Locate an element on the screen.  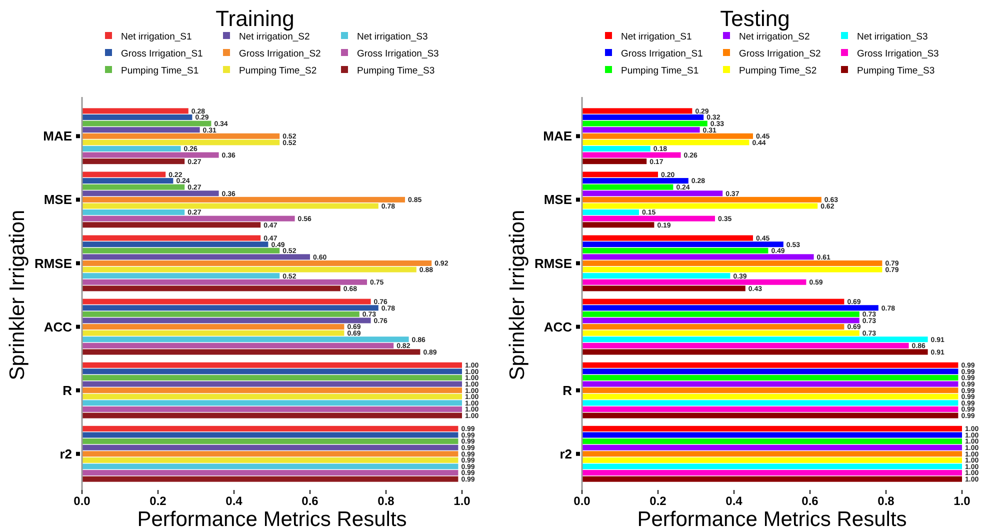
chart-title: Training is located at coordinates (255, 18).